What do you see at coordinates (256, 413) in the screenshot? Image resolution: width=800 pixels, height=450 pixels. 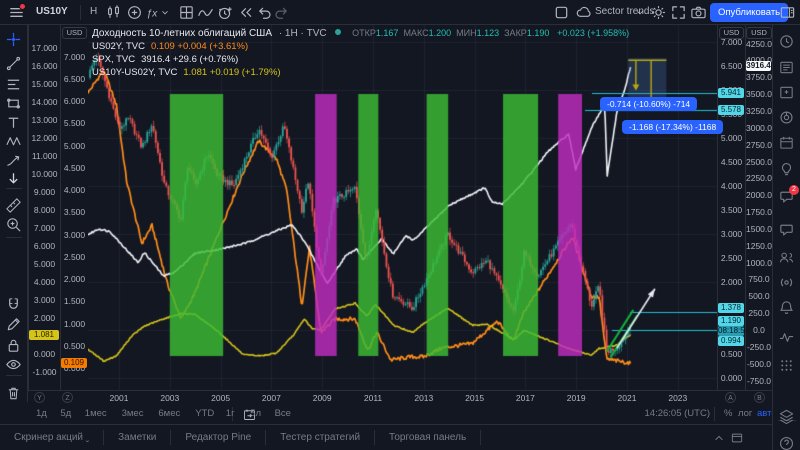 I see `range-button-5л: 5л` at bounding box center [256, 413].